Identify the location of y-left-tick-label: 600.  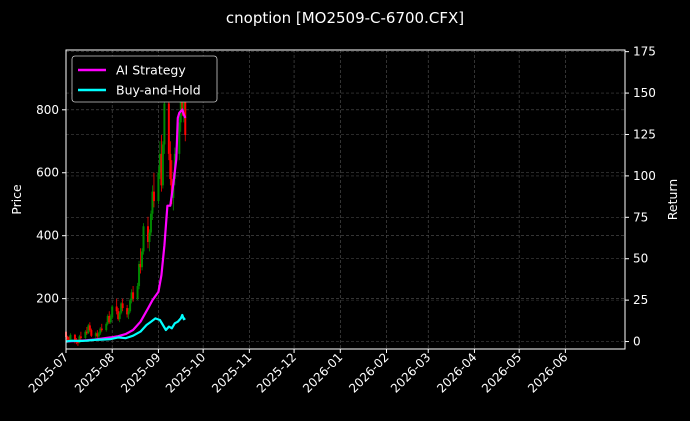
(47, 173).